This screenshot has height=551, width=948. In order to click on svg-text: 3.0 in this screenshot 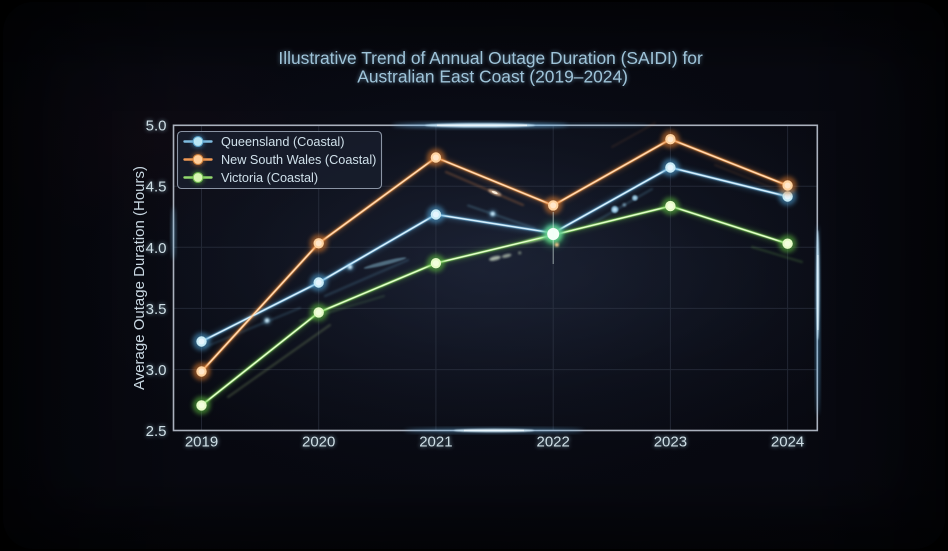, I will do `click(156, 370)`.